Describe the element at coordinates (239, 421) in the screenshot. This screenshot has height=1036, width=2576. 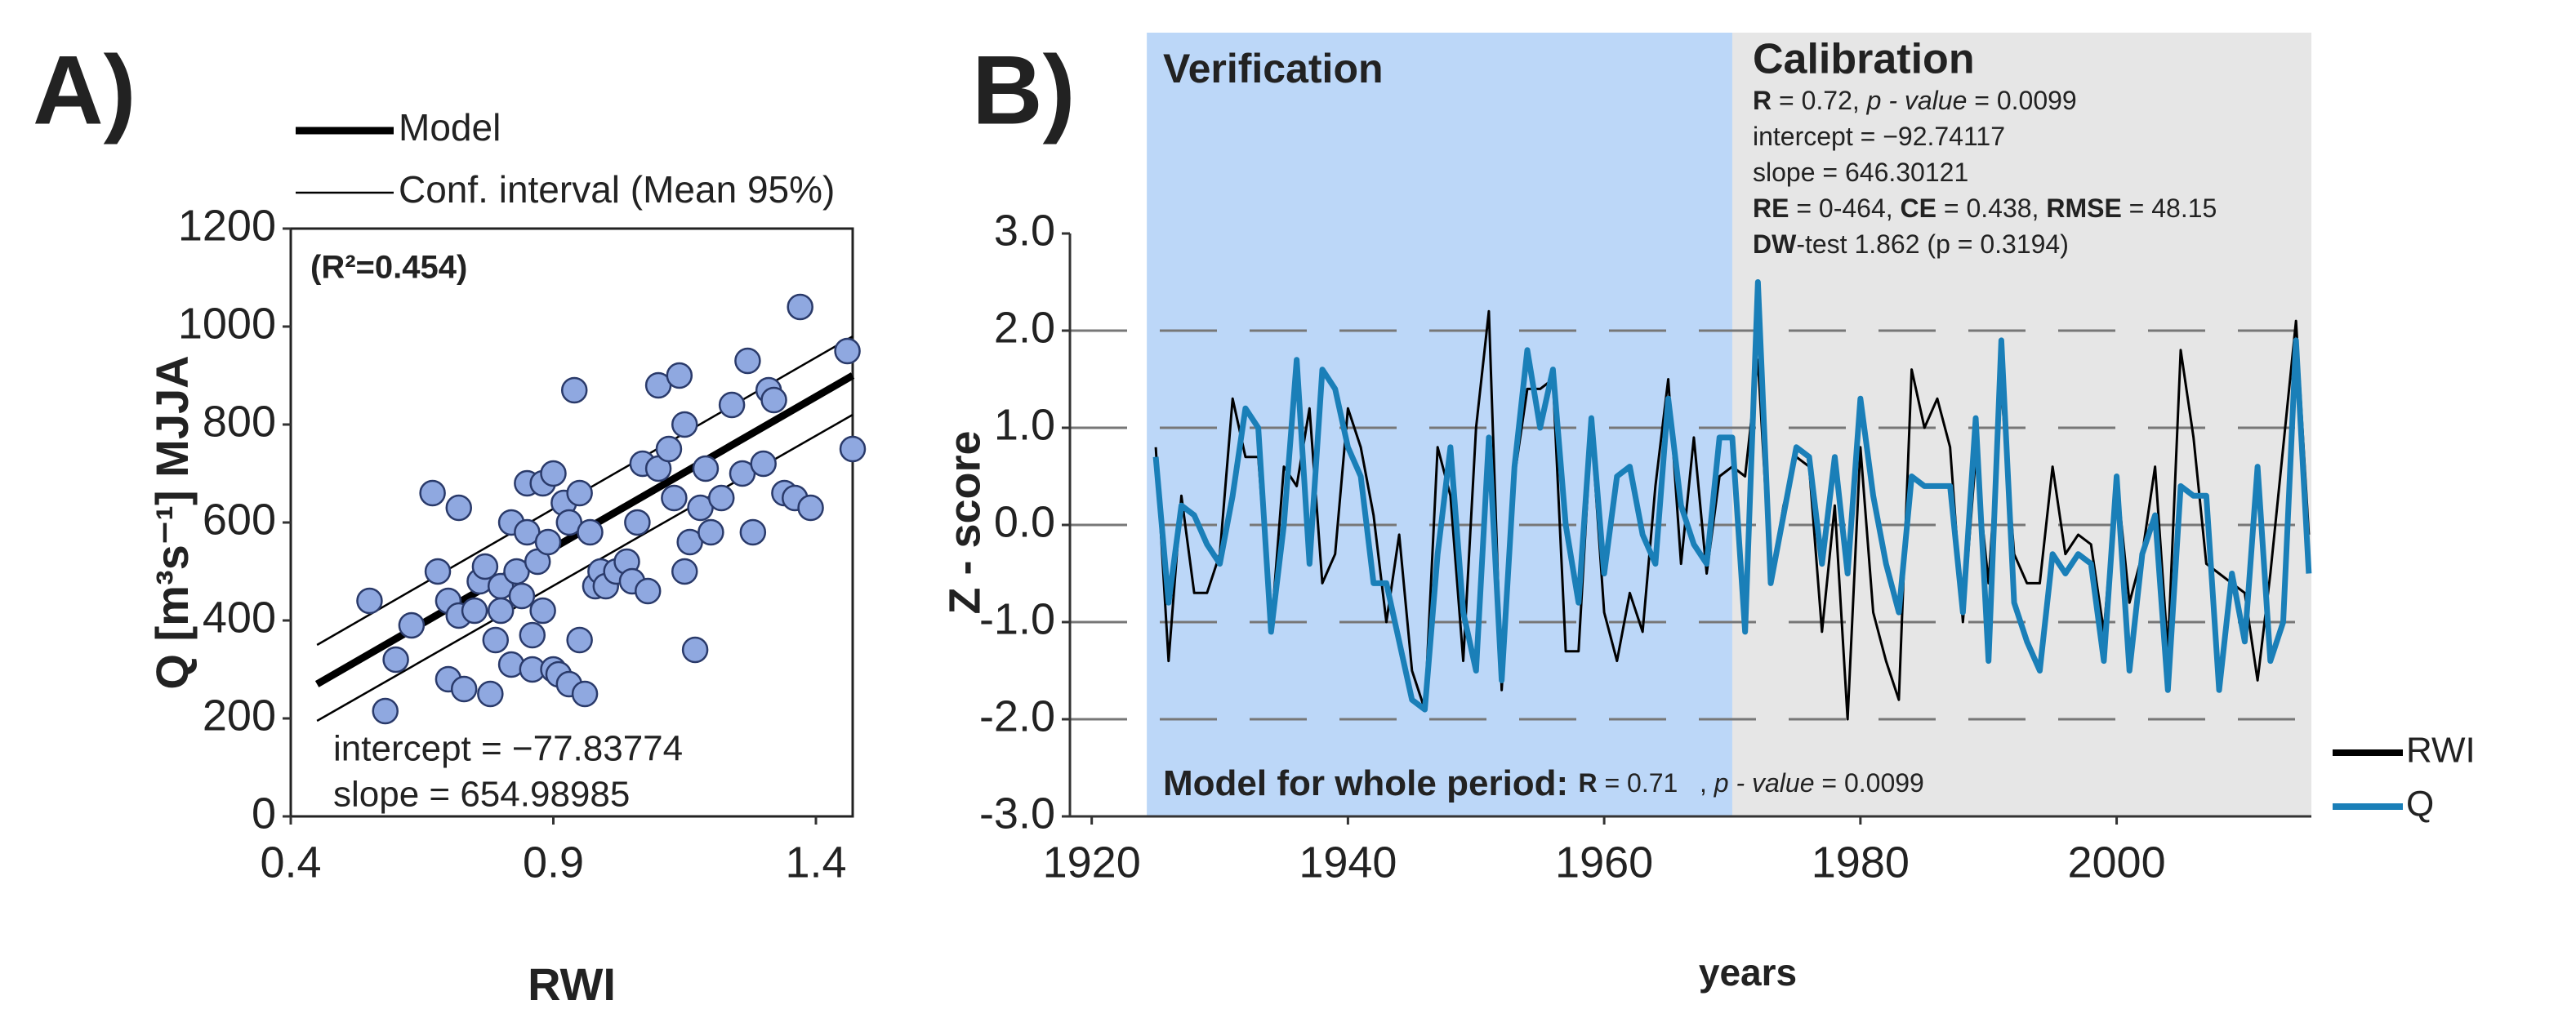
I see `y-tick-label: 800` at that location.